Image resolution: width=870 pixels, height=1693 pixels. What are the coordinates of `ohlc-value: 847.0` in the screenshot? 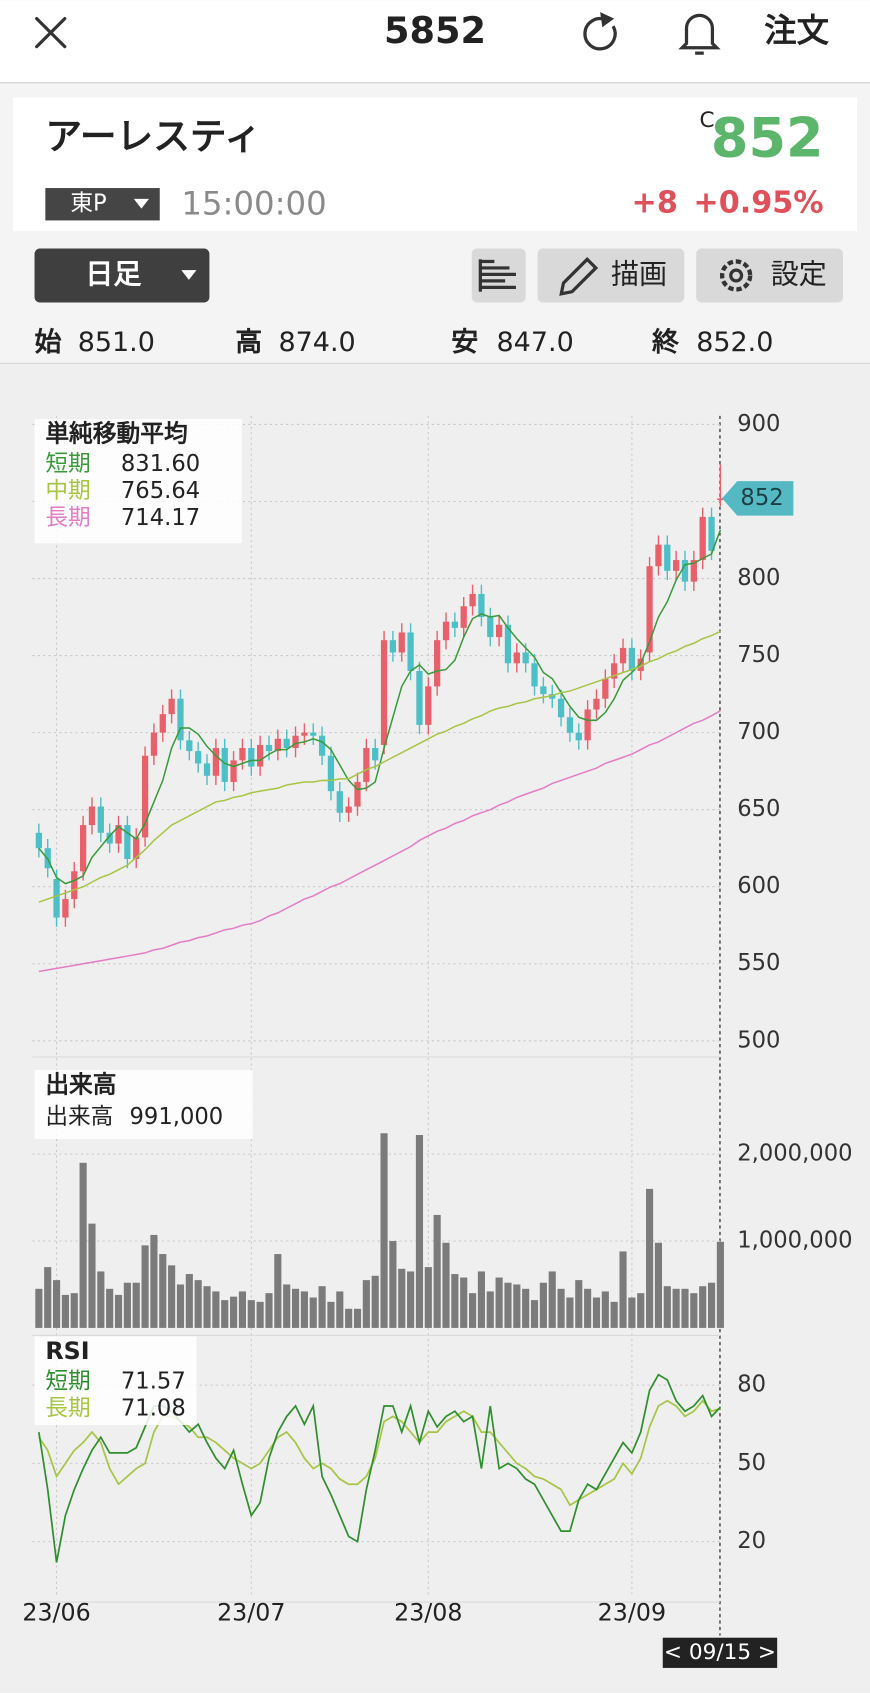 It's located at (535, 342).